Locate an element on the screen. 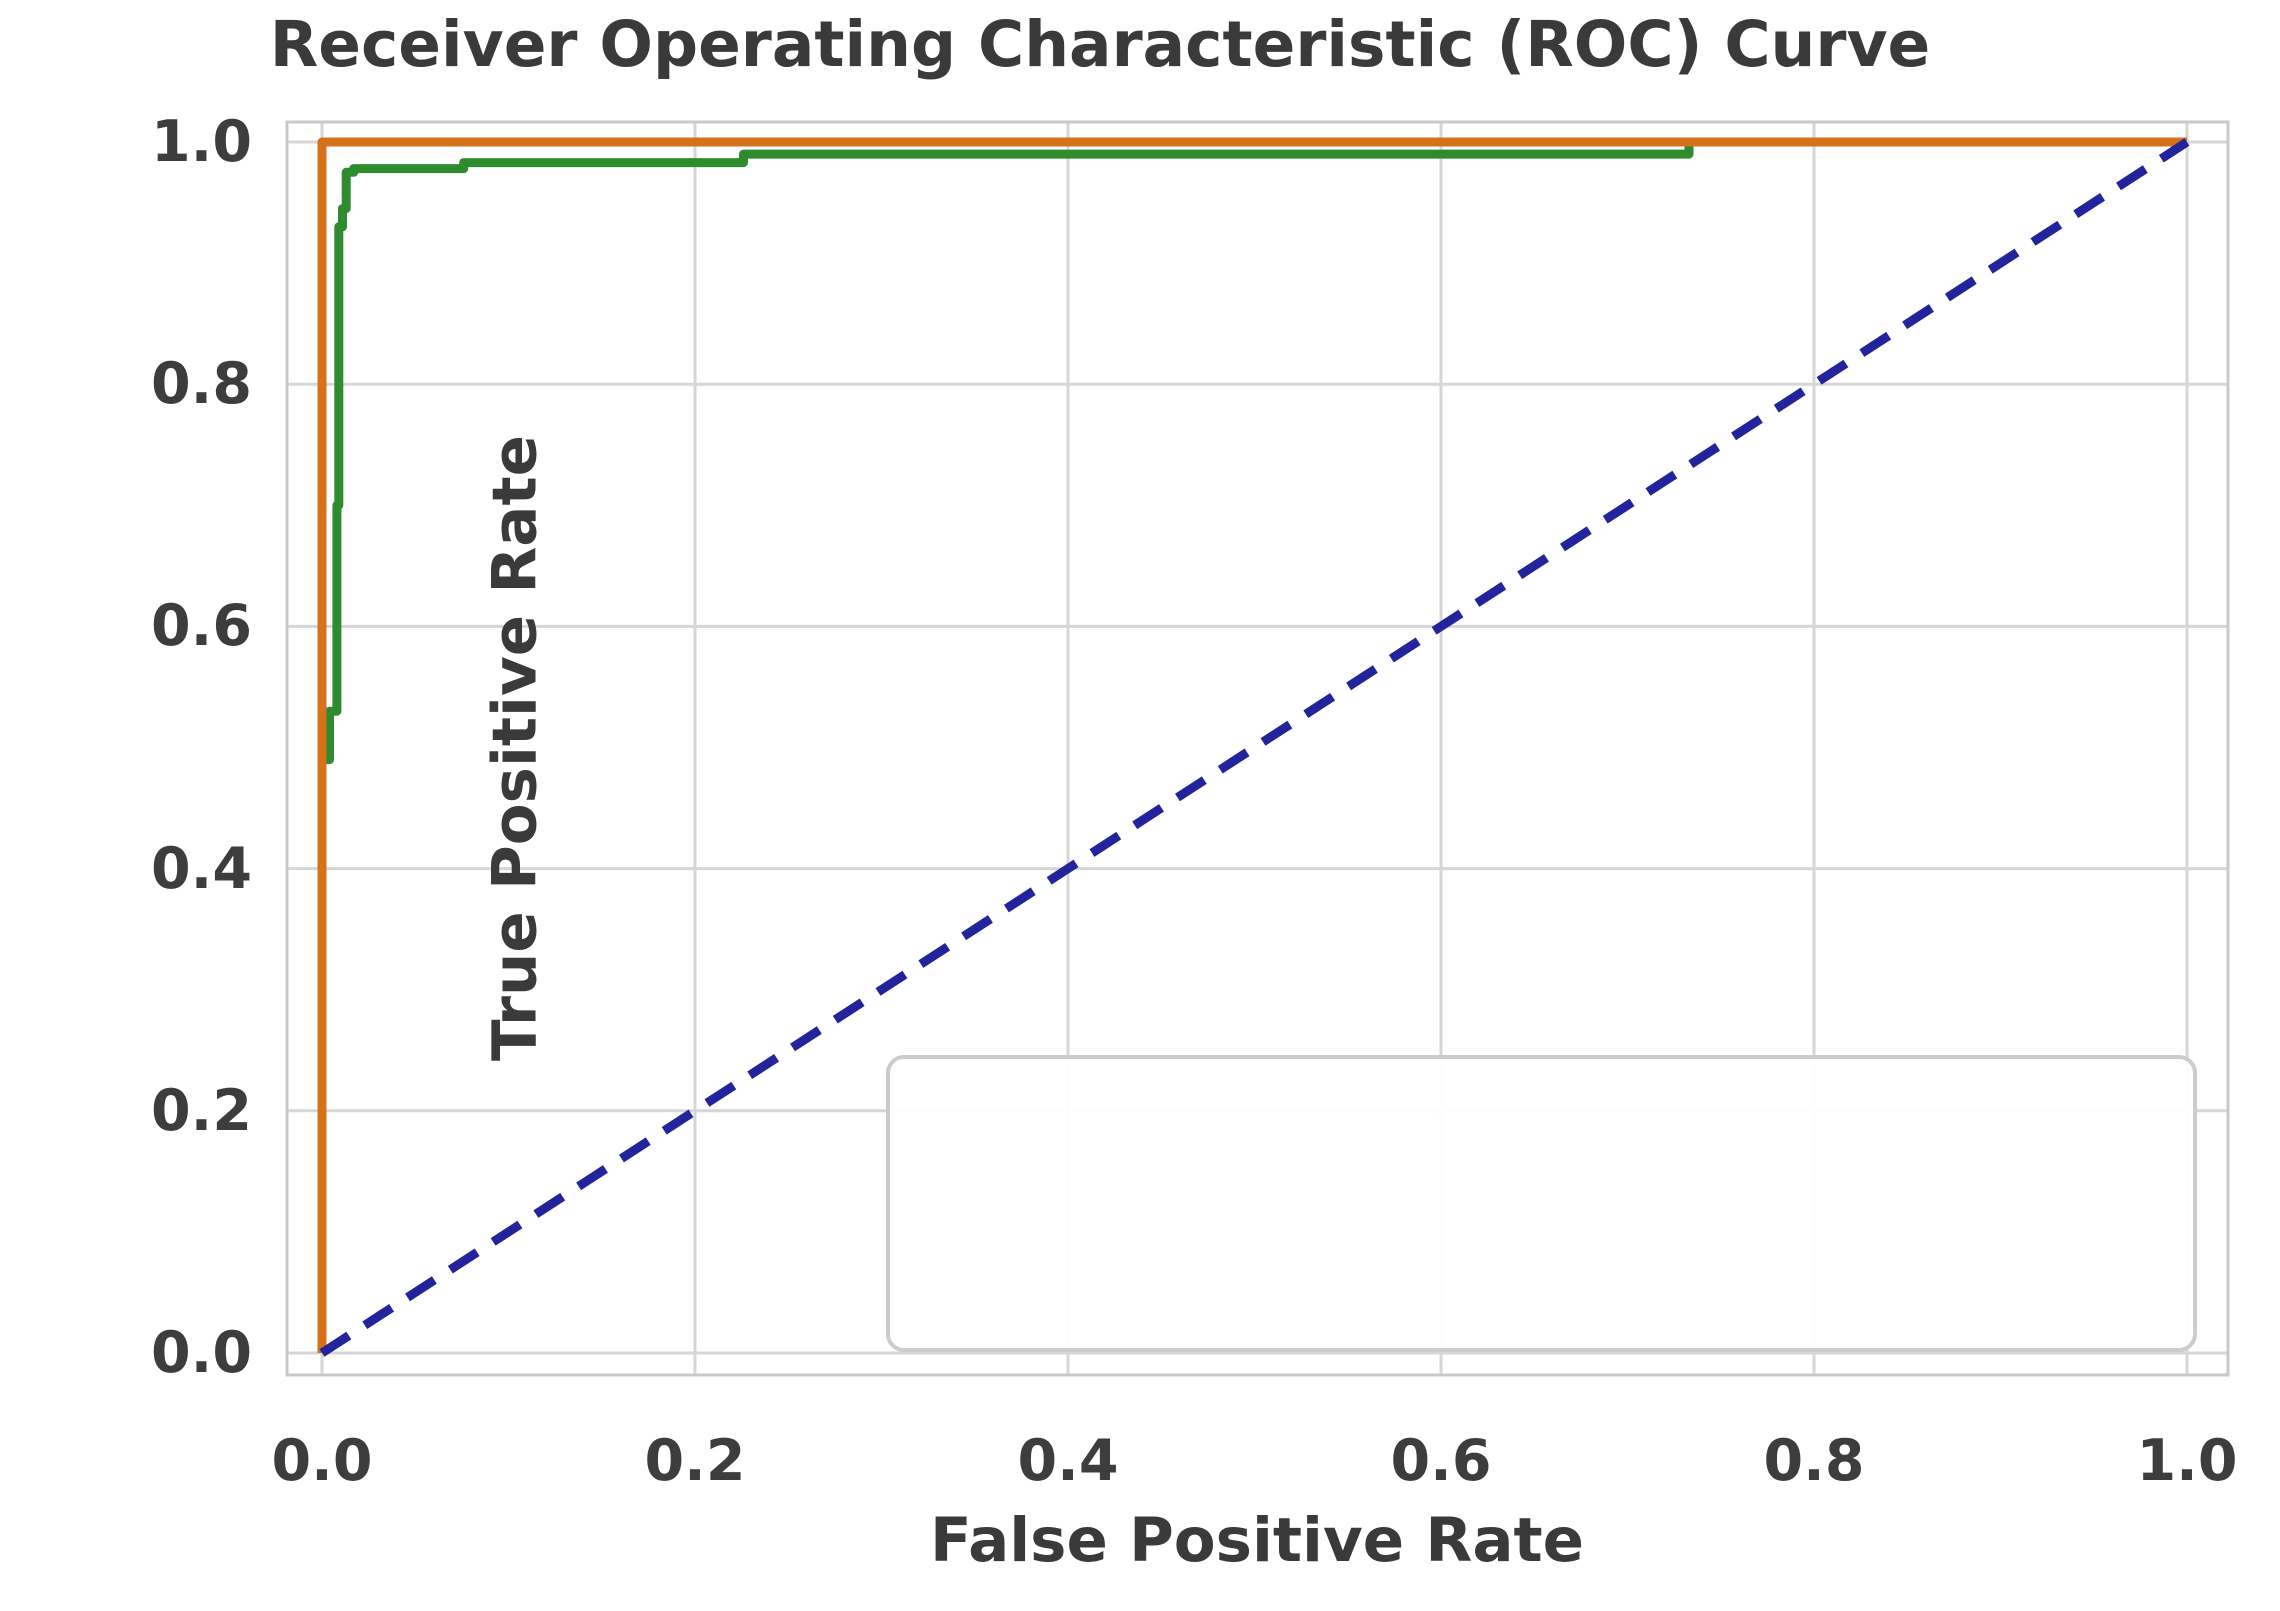 This screenshot has width=2280, height=1611. y-axis-label: True Positive Rate is located at coordinates (515, 748).